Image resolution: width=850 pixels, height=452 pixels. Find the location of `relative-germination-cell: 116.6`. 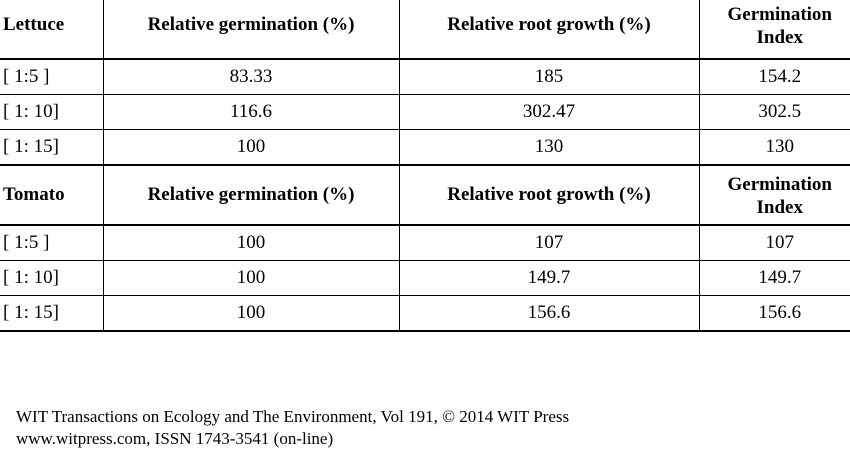

relative-germination-cell: 116.6 is located at coordinates (250, 112).